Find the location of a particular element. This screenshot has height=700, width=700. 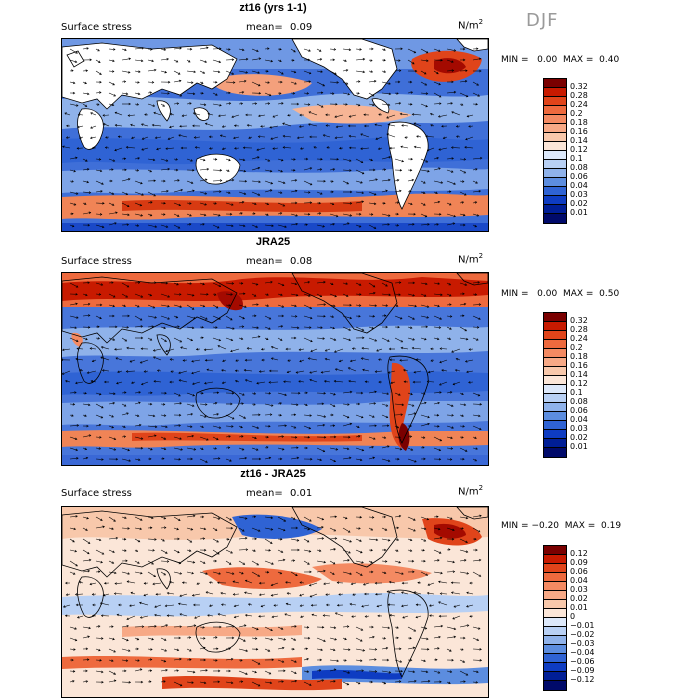

panel-2-unit: N/m2 is located at coordinates (471, 259).